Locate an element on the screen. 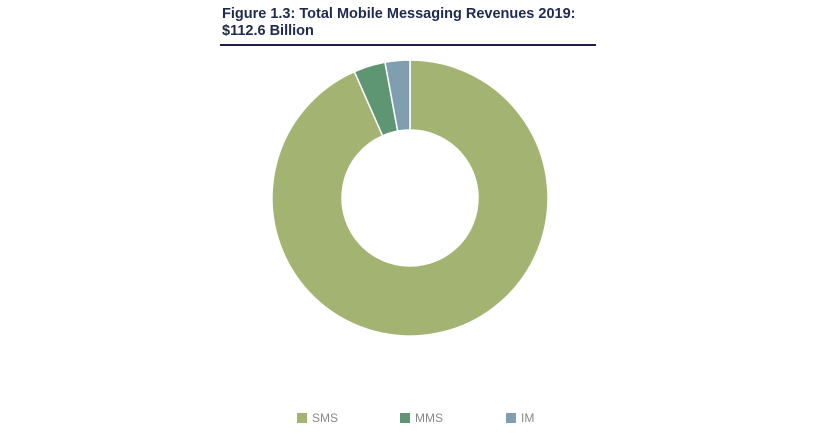 The width and height of the screenshot is (822, 440). legend-label-sms: SMS is located at coordinates (325, 418).